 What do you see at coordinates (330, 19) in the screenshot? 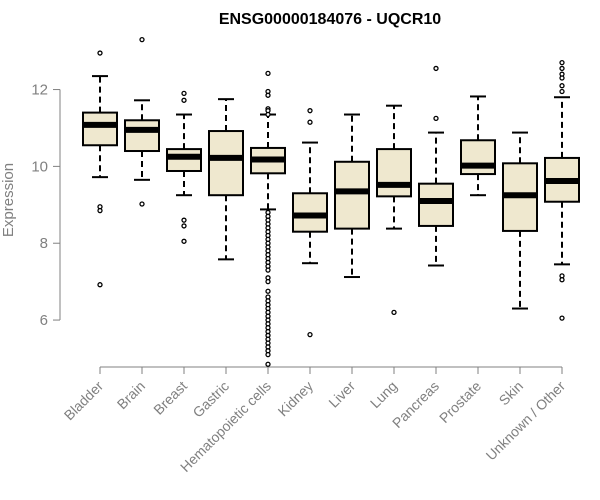
I see `chart-title: ENSG00000184076 - UQCR10` at bounding box center [330, 19].